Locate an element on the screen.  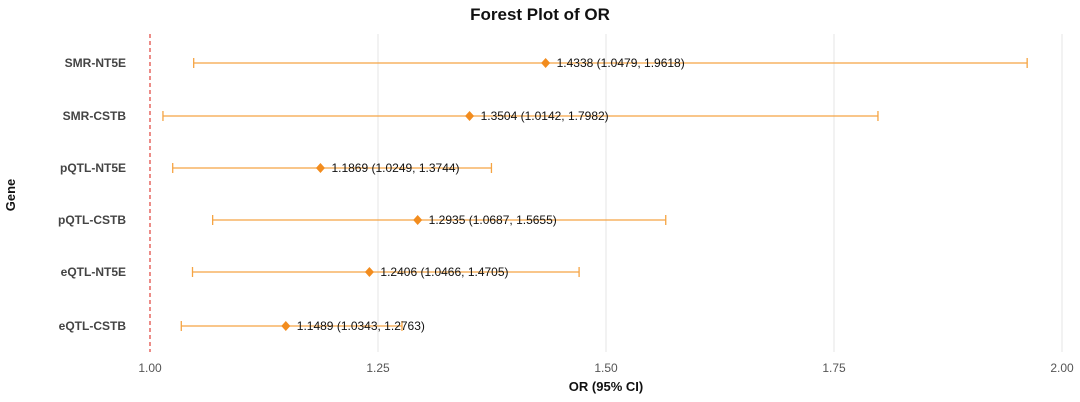
x-tick-label: 1.00 is located at coordinates (150, 368).